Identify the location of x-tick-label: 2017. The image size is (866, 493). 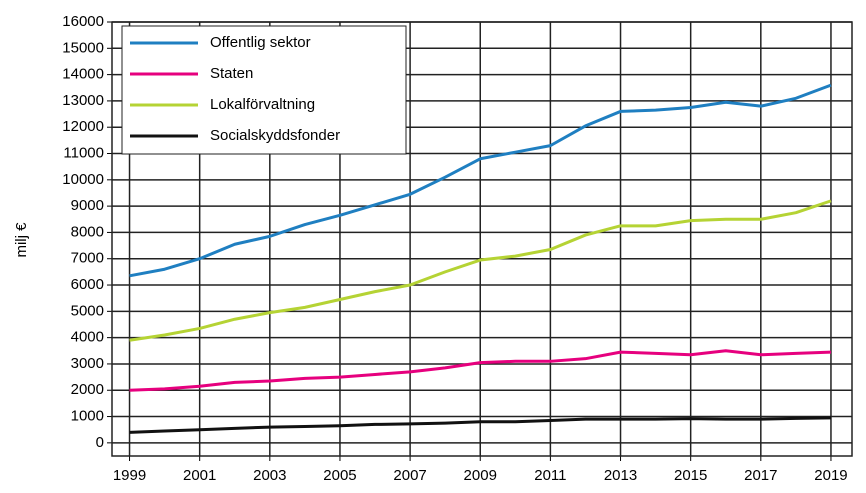
(760, 475).